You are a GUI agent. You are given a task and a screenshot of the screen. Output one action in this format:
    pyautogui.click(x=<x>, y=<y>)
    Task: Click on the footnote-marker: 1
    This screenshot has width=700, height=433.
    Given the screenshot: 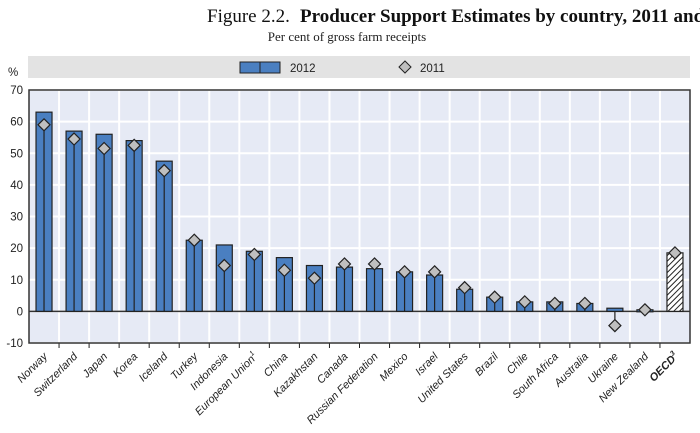 What is the action you would take?
    pyautogui.click(x=253, y=354)
    